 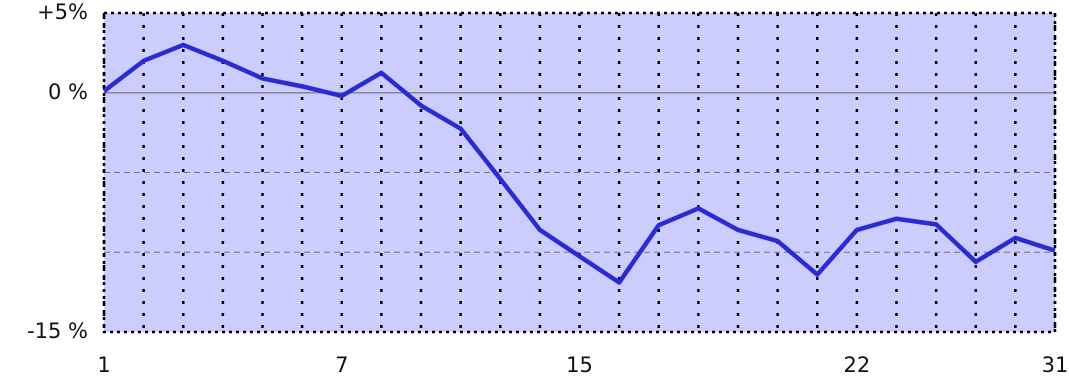 What do you see at coordinates (62, 12) in the screenshot?
I see `y-tick-label: +5%` at bounding box center [62, 12].